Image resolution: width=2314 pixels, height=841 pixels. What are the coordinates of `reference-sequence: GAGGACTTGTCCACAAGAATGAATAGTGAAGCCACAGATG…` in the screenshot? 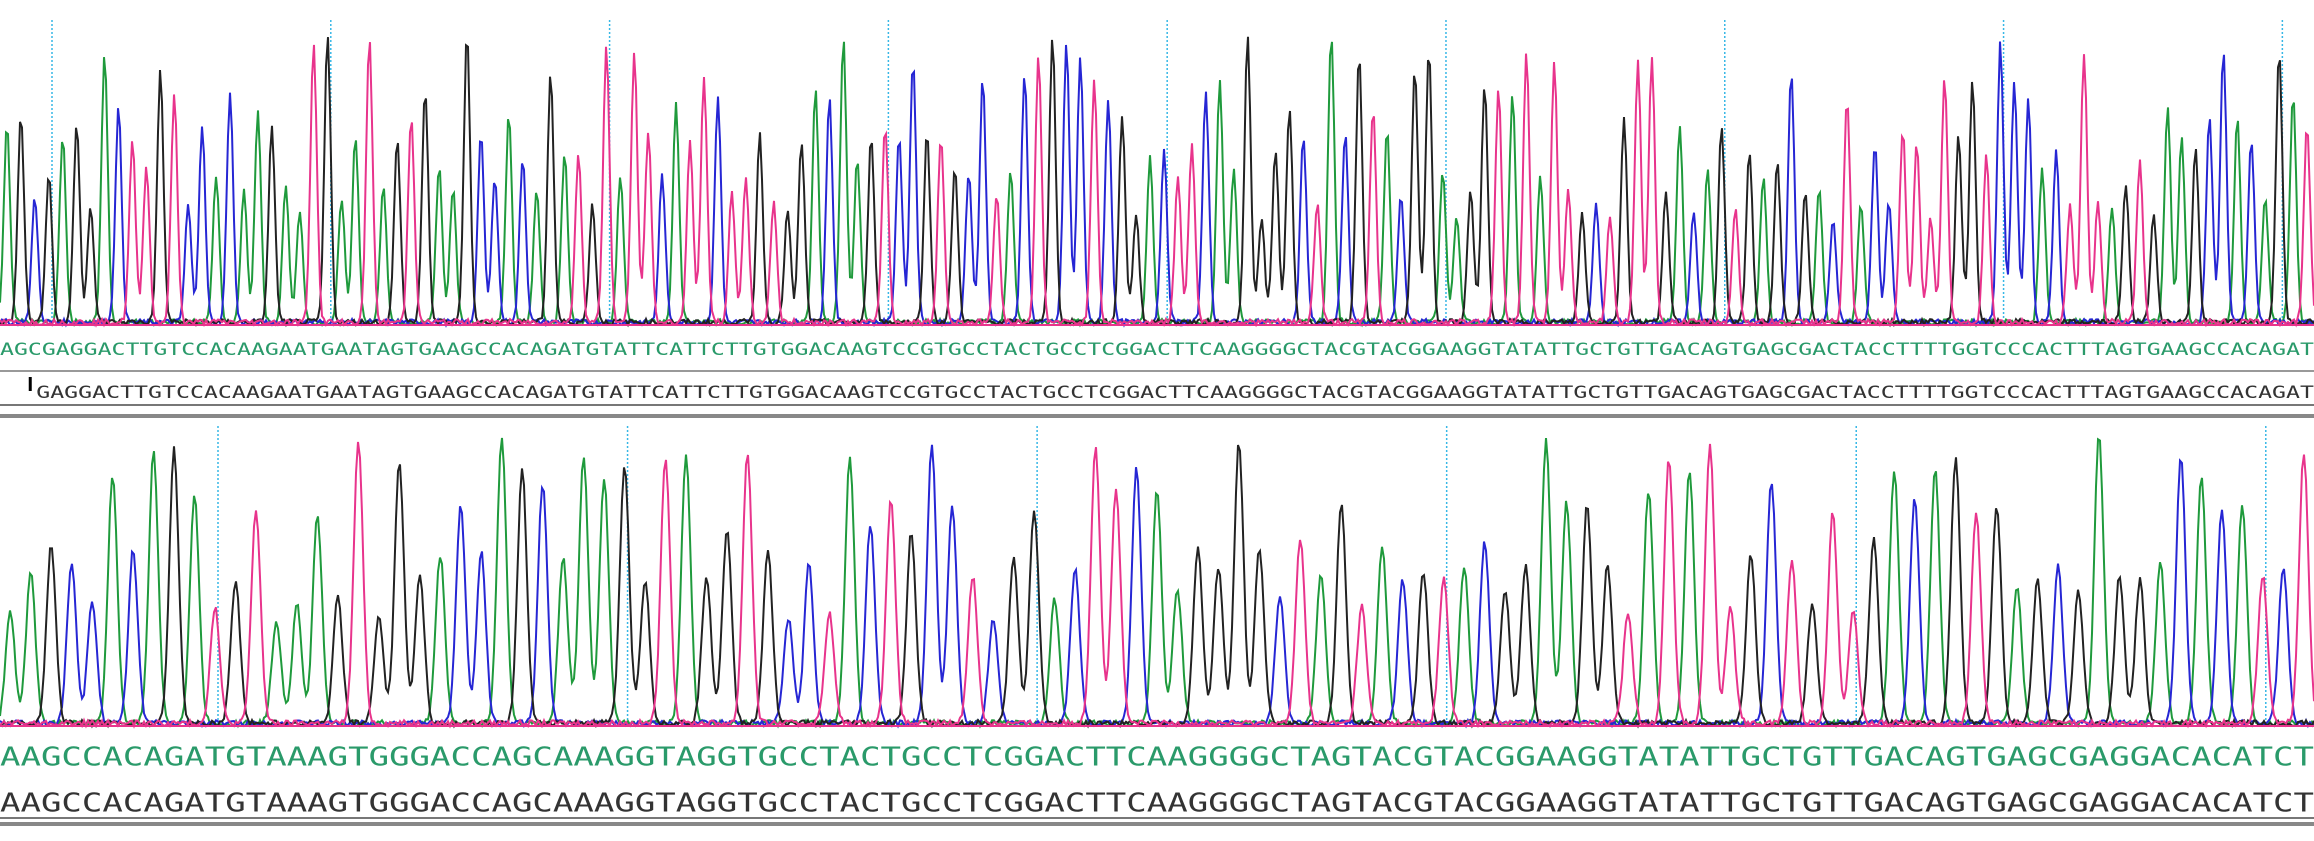 It's located at (1175, 393).